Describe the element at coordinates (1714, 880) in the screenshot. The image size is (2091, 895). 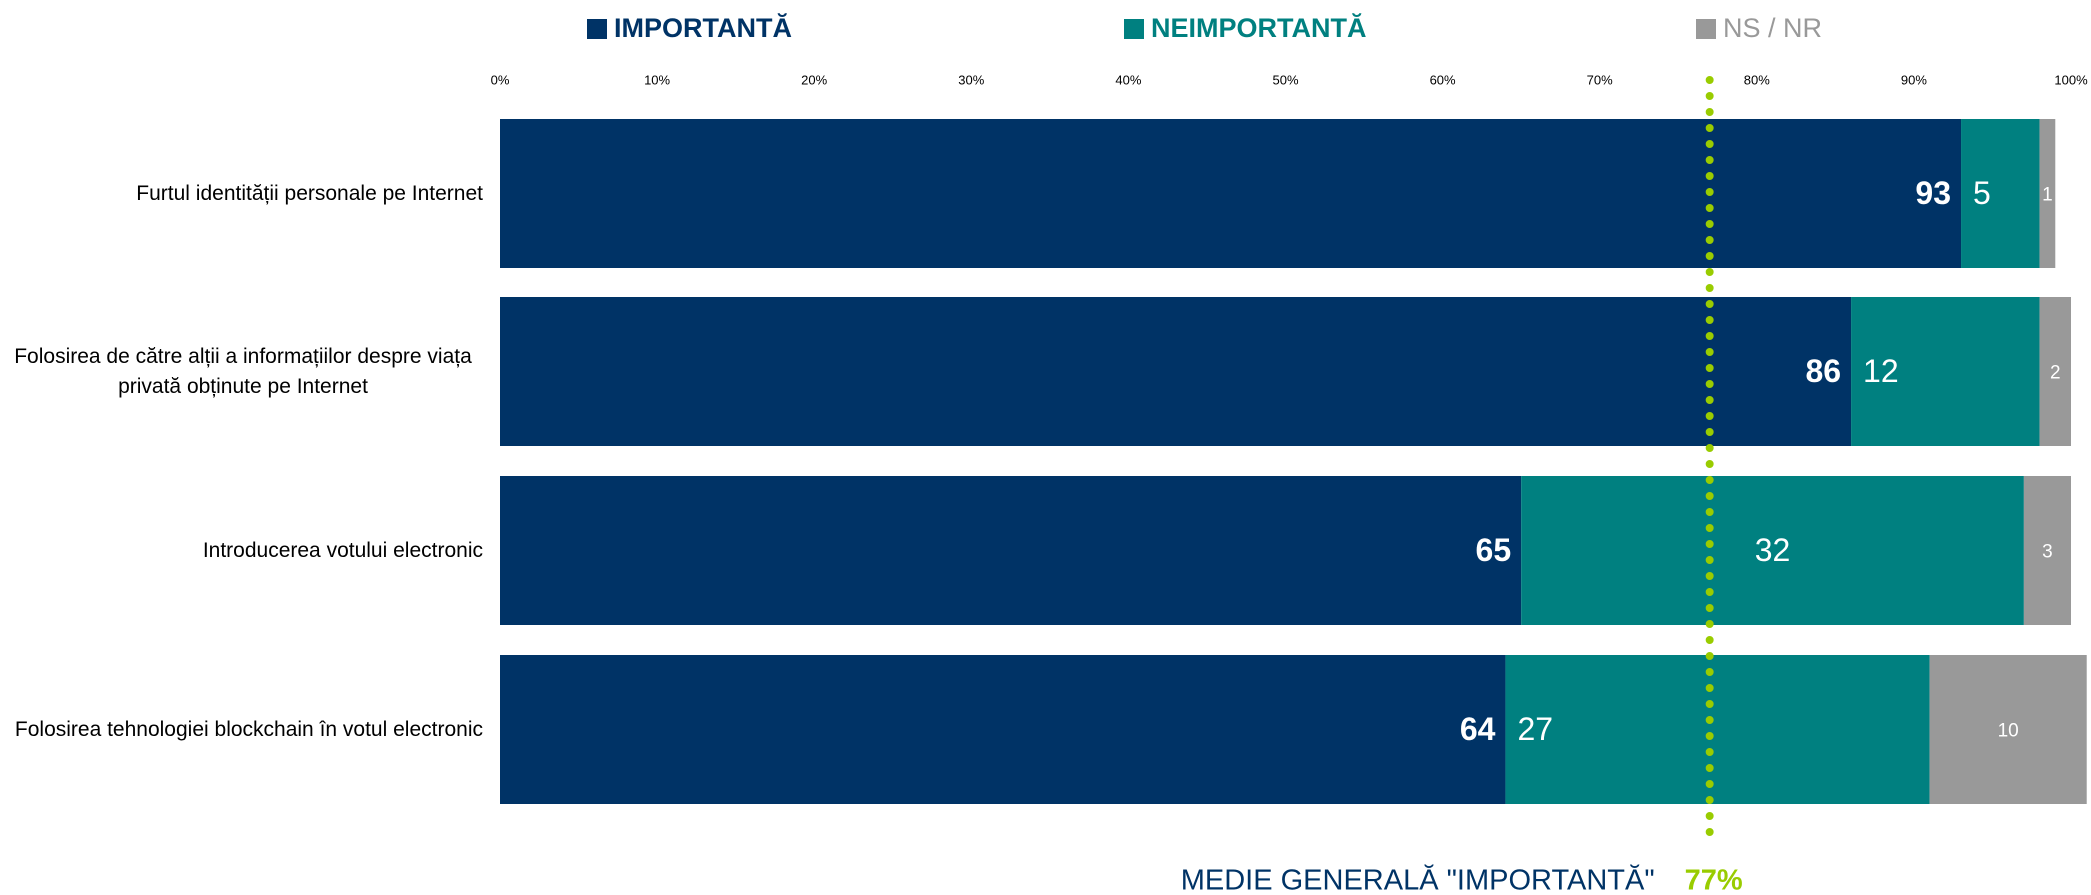
I see `annotation-value: 77%` at that location.